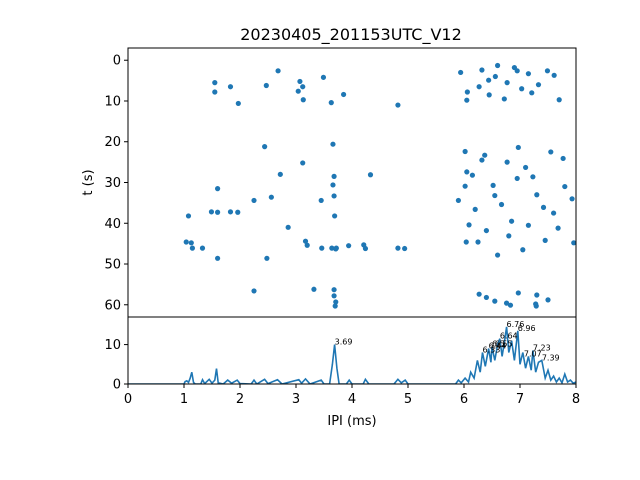  Describe the element at coordinates (117, 61) in the screenshot. I see `y-tick-label: 0` at that location.